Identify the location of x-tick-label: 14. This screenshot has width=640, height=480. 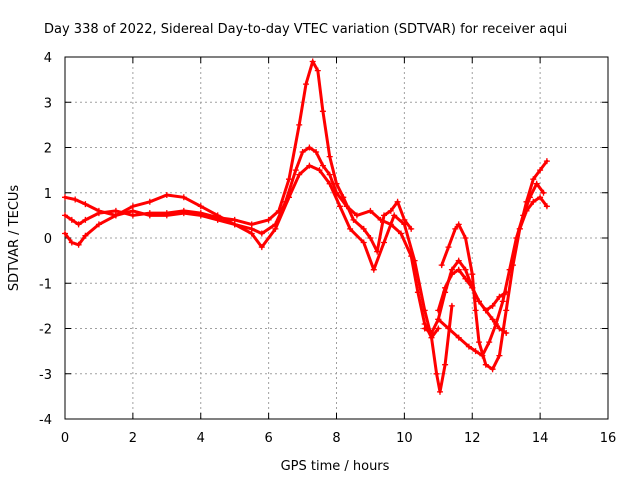
(540, 438).